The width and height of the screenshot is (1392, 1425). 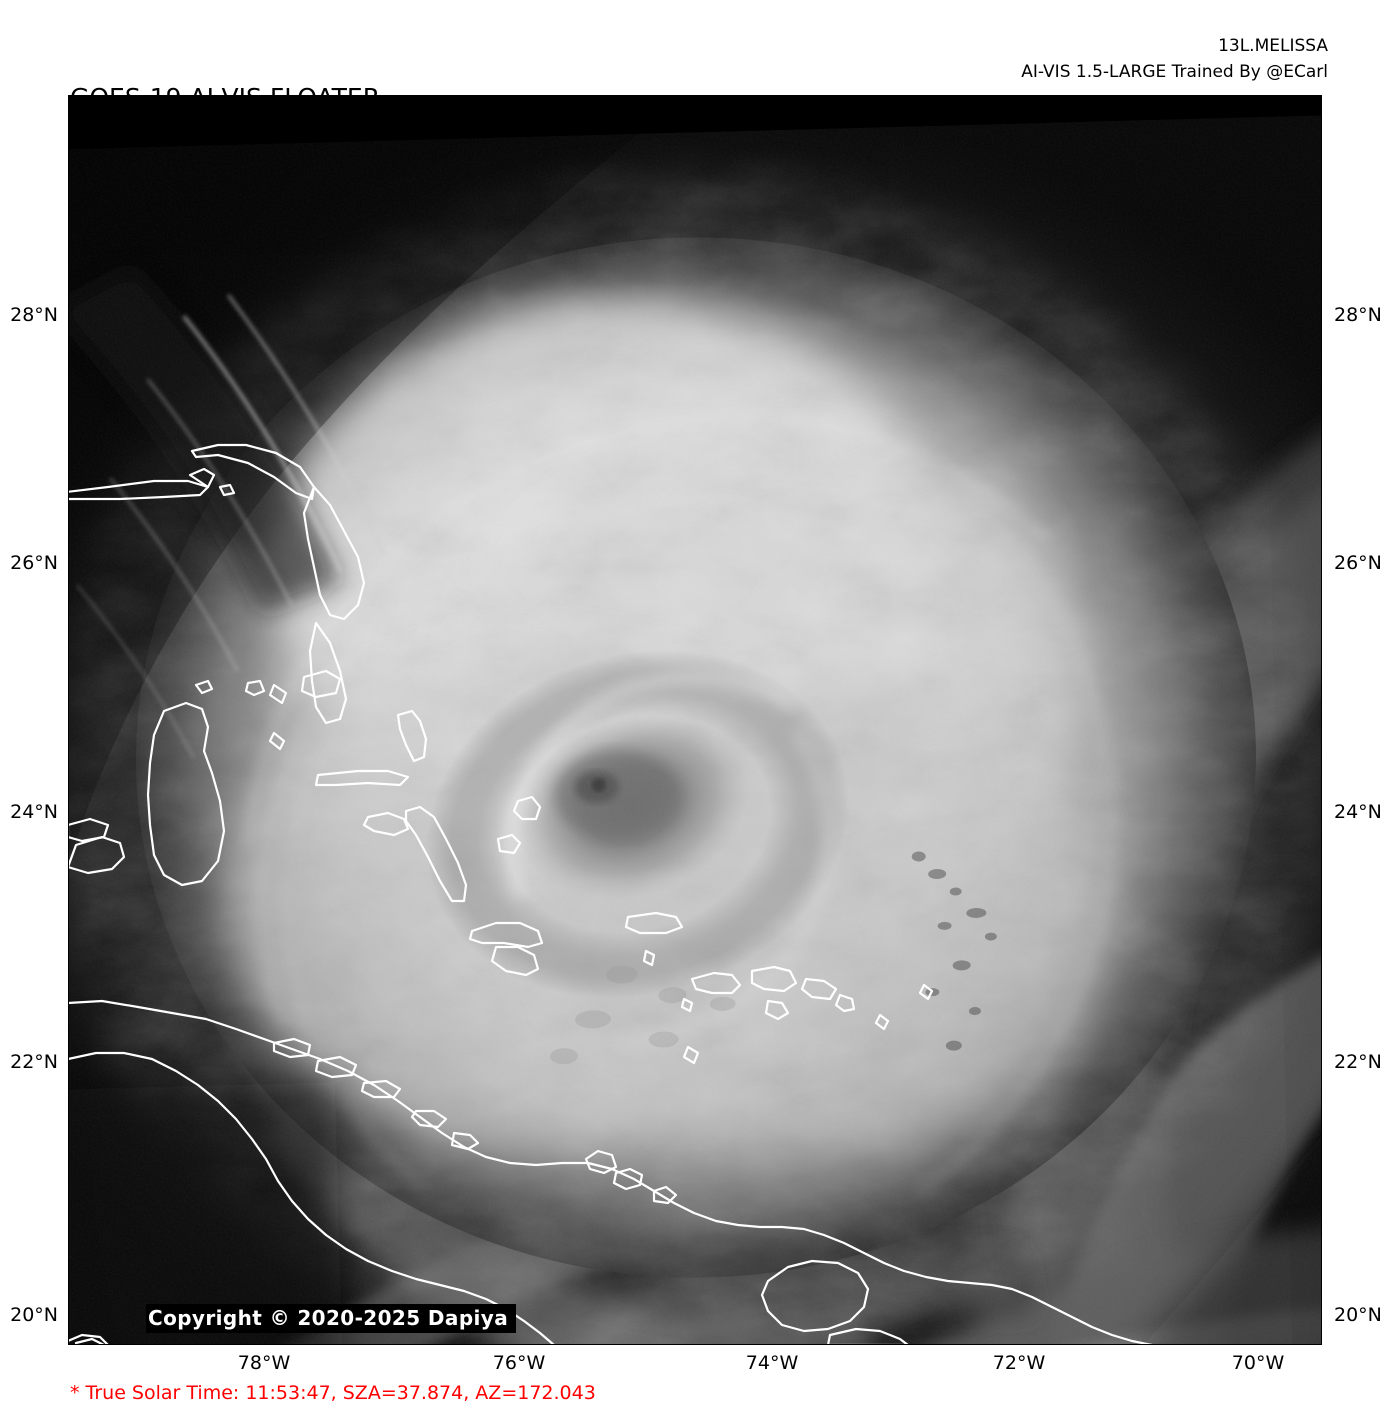 I want to click on lat-tick-label-right-3: 22°N, so click(x=1358, y=1062).